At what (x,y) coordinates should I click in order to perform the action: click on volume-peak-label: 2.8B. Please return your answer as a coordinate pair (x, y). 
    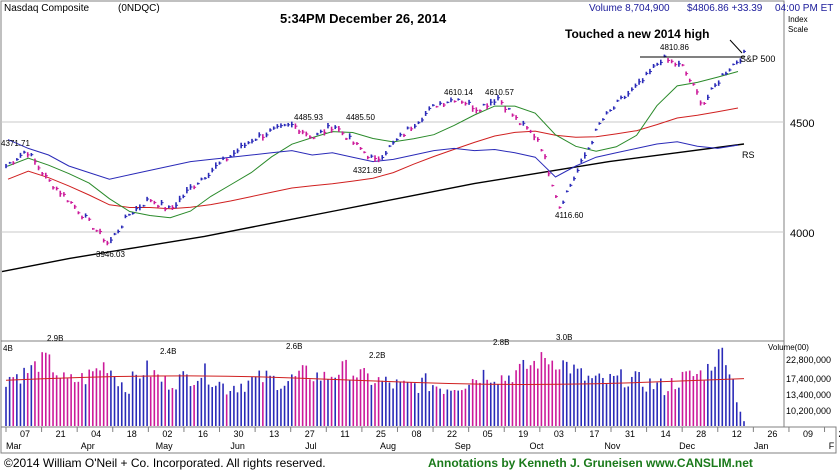
    Looking at the image, I should click on (501, 342).